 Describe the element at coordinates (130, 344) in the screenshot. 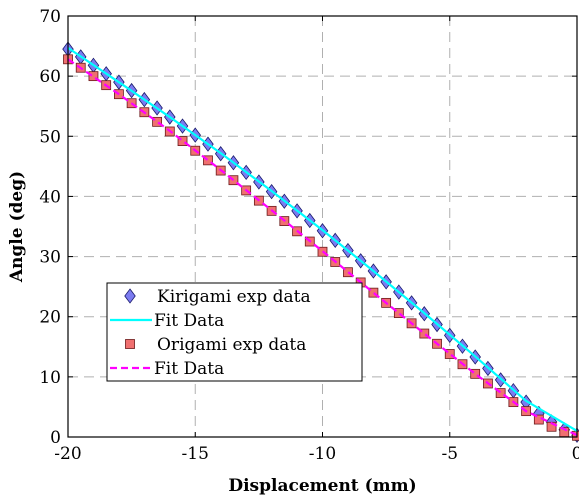

I see `legend-origami-marker` at that location.